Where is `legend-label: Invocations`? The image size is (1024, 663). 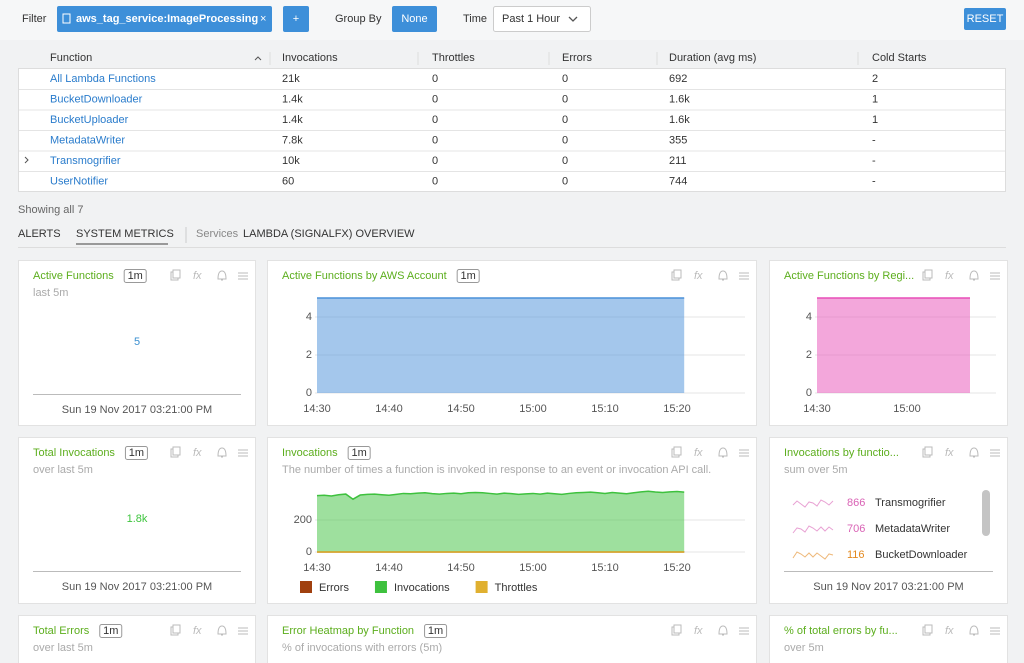
legend-label: Invocations is located at coordinates (422, 588).